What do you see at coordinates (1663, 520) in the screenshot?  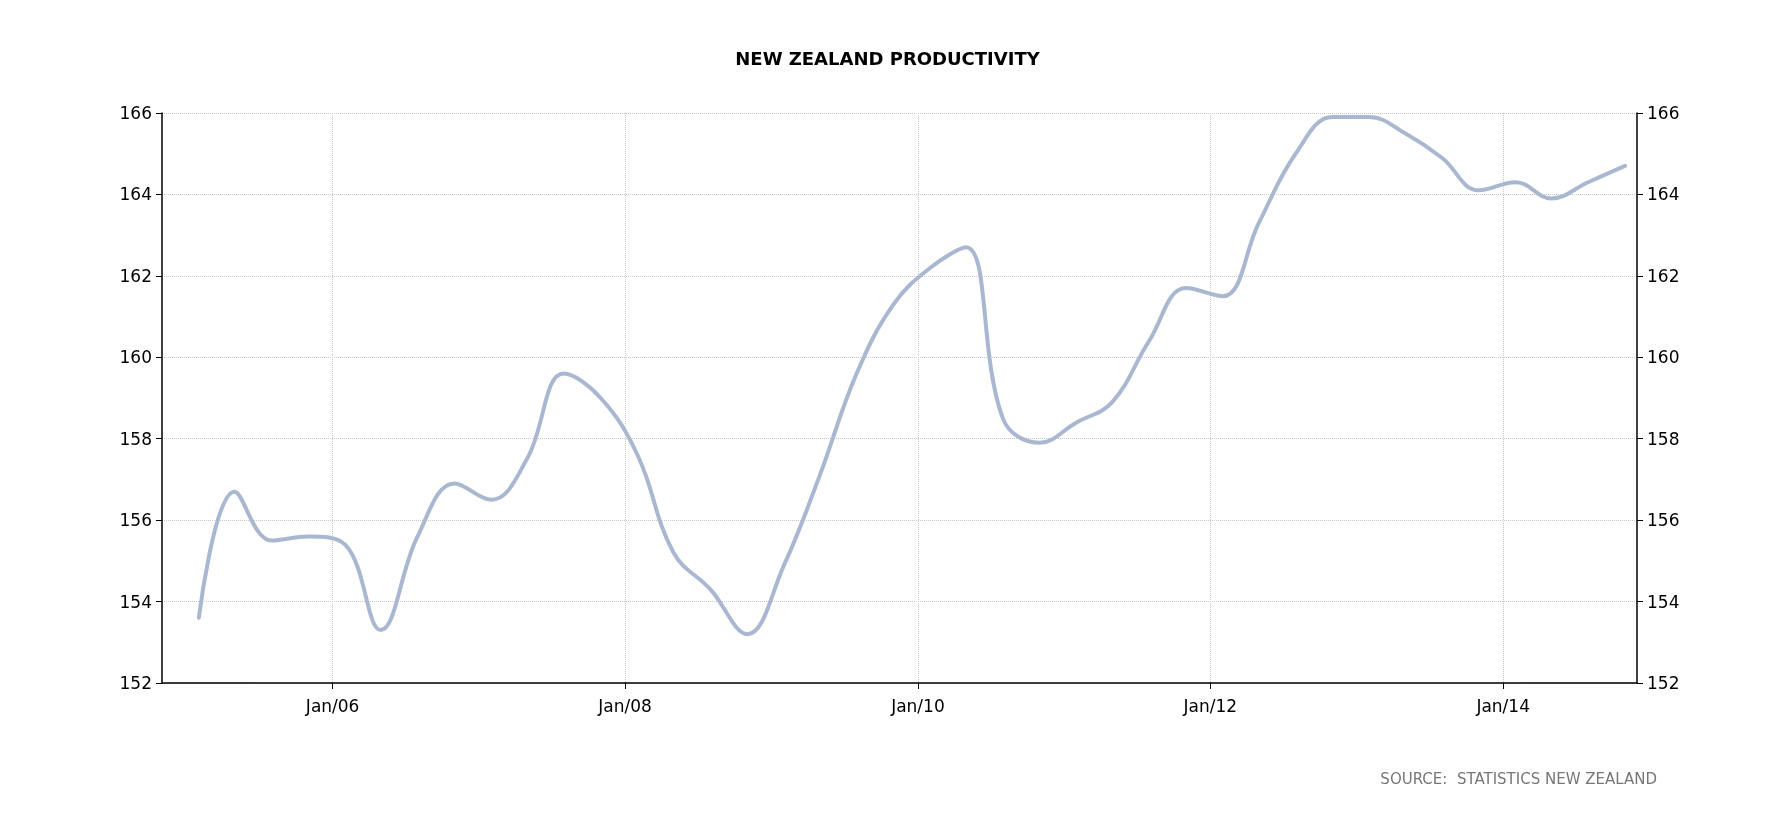 I see `y2-tick-label: 156` at bounding box center [1663, 520].